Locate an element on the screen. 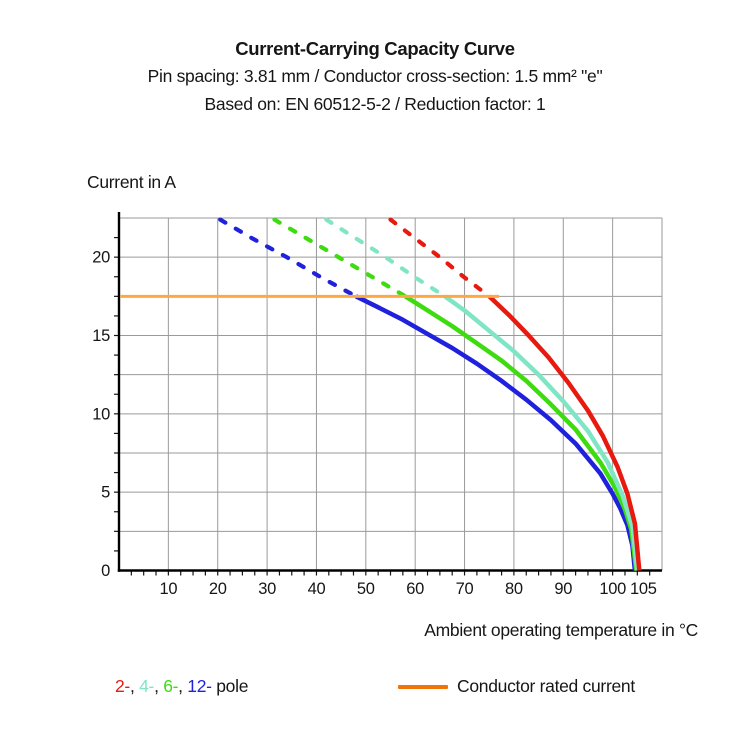 Image resolution: width=750 pixels, height=750 pixels. x-axis-title: Ambient operating temperature in °C is located at coordinates (561, 630).